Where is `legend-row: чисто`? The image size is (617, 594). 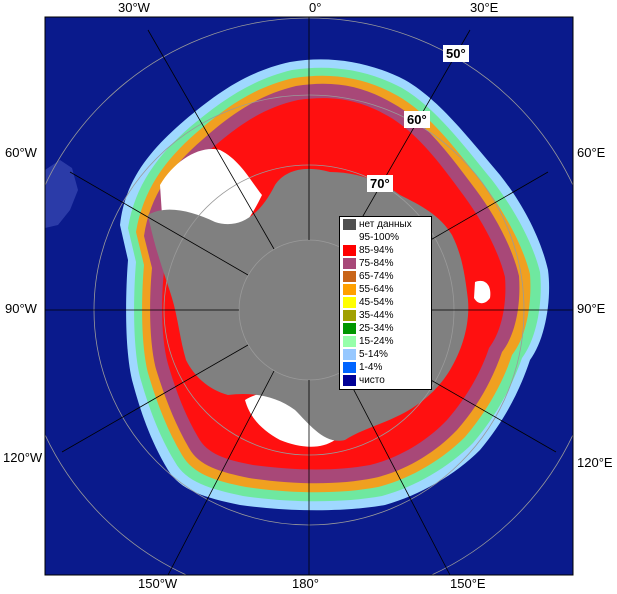 legend-row: чисто is located at coordinates (385, 380).